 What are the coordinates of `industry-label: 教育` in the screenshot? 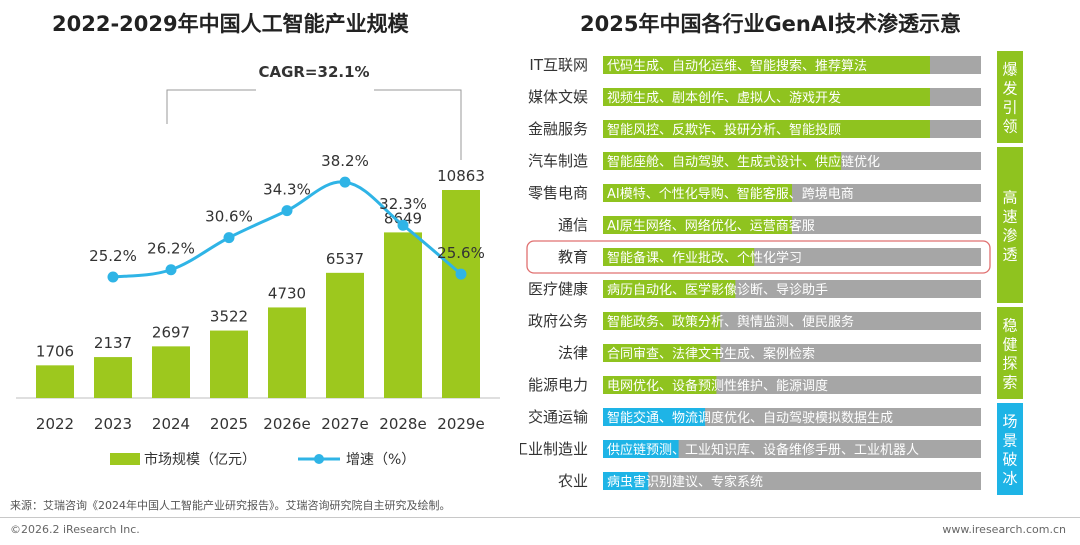 It's located at (573, 257).